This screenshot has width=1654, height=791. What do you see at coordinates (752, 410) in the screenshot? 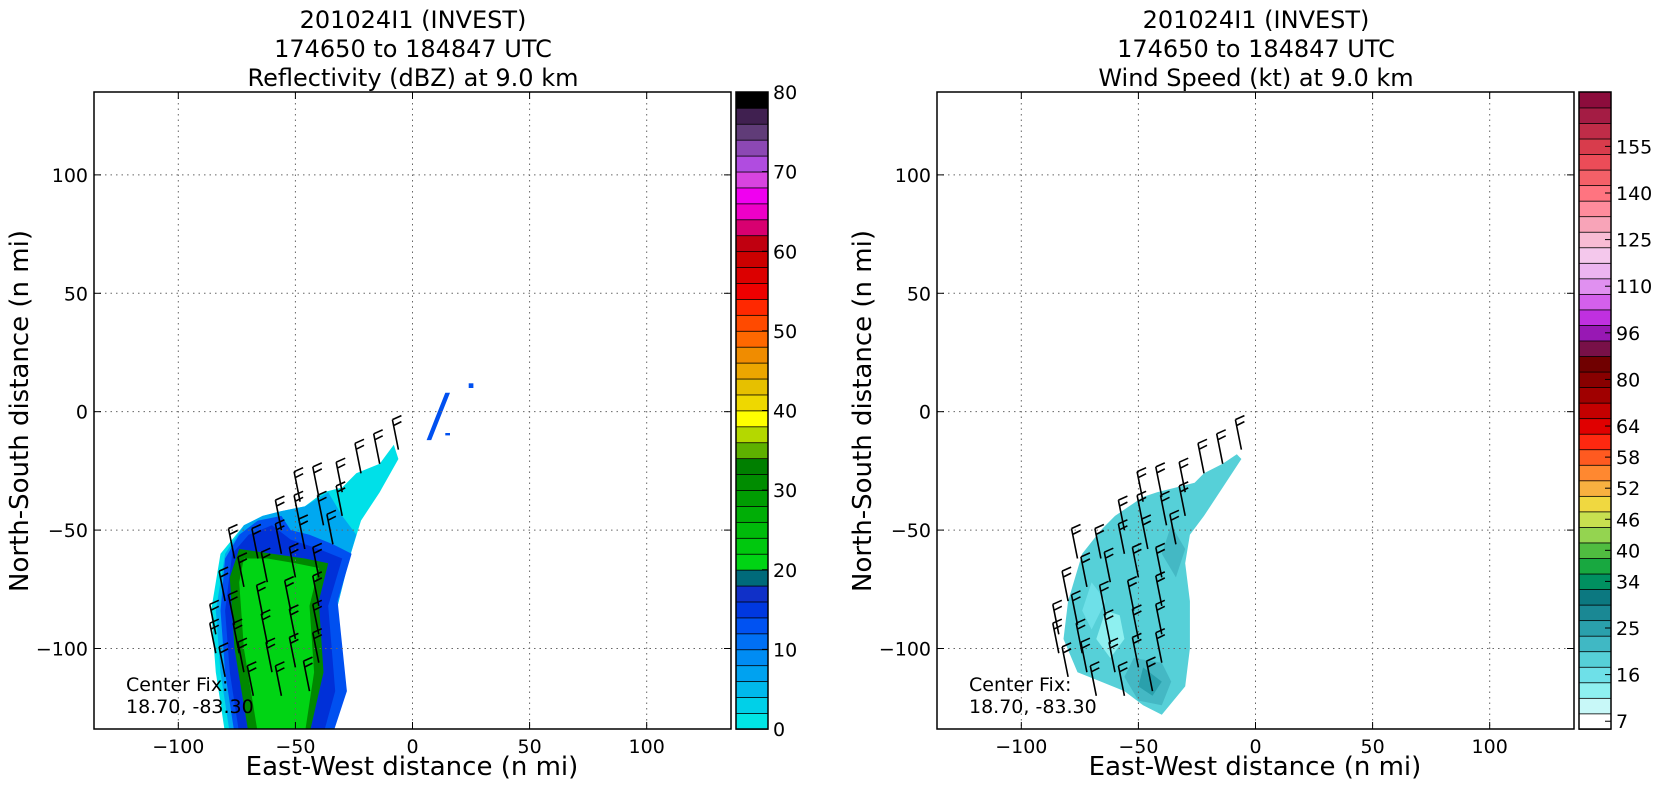
I see `reflectivity-colorbar` at bounding box center [752, 410].